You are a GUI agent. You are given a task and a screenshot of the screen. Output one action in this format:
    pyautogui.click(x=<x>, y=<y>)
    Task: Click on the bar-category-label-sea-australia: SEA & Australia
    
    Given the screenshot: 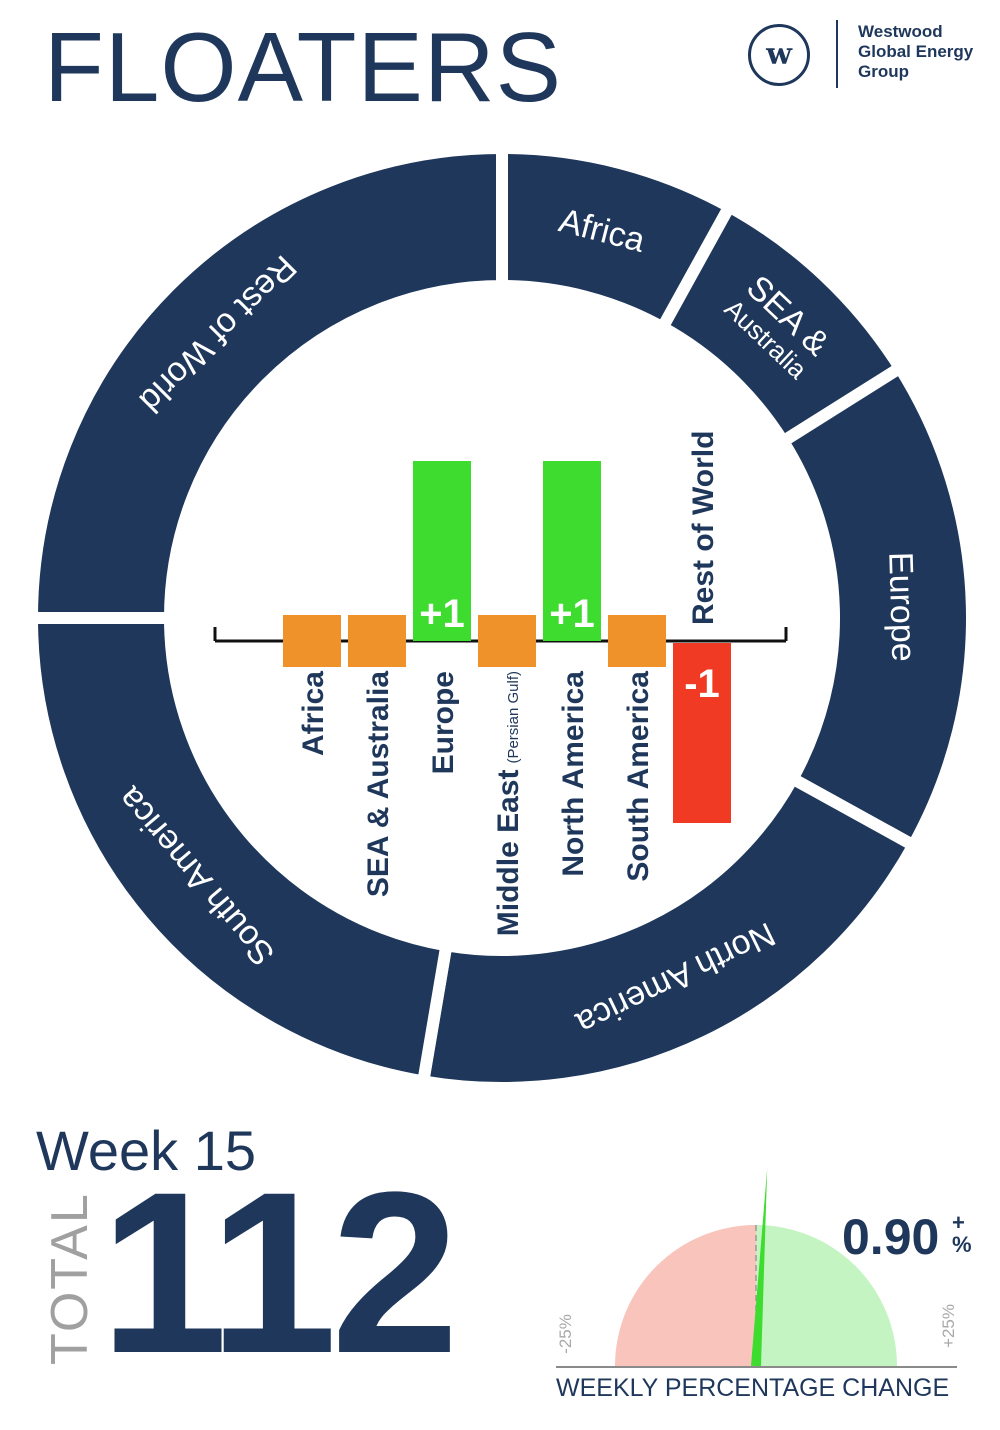 What is the action you would take?
    pyautogui.click(x=378, y=784)
    